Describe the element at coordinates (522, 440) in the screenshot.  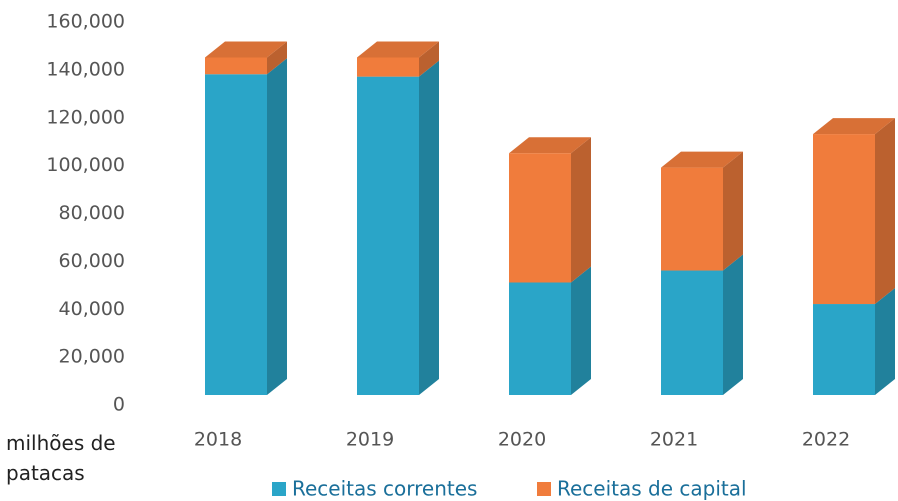
I see `x-tick-label: 2020` at that location.